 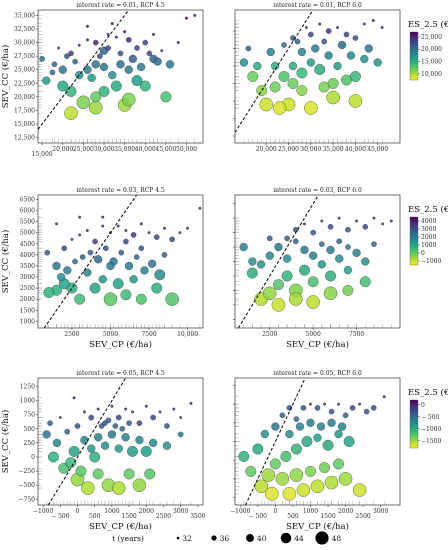 I want to click on x-tick-label: 20,000, so click(x=62, y=149).